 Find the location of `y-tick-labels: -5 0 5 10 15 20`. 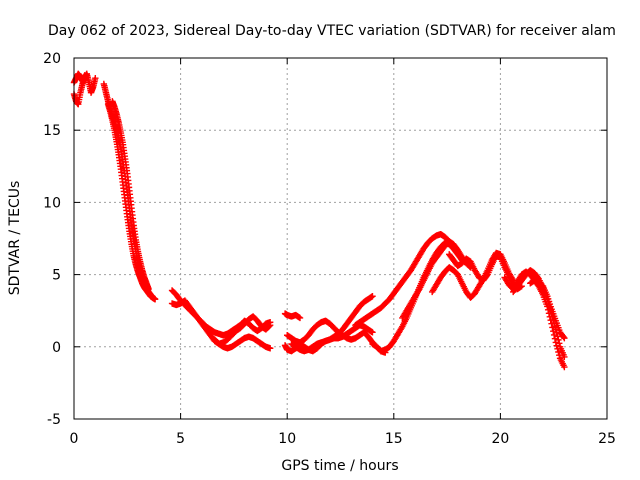

y-tick-labels: -5 0 5 10 15 20 is located at coordinates (52, 239).